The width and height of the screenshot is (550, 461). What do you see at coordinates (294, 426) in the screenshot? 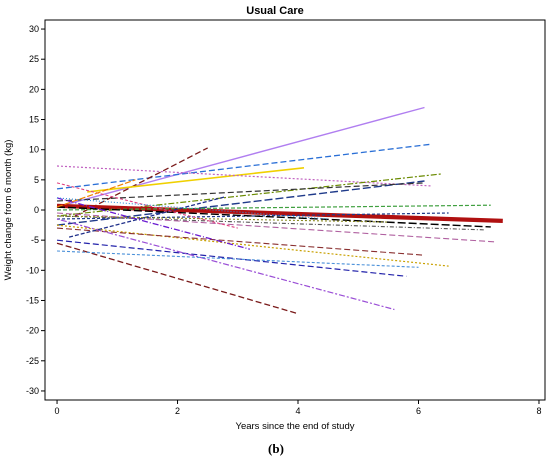
I see `x-axis-label: Years since the end of study` at bounding box center [294, 426].